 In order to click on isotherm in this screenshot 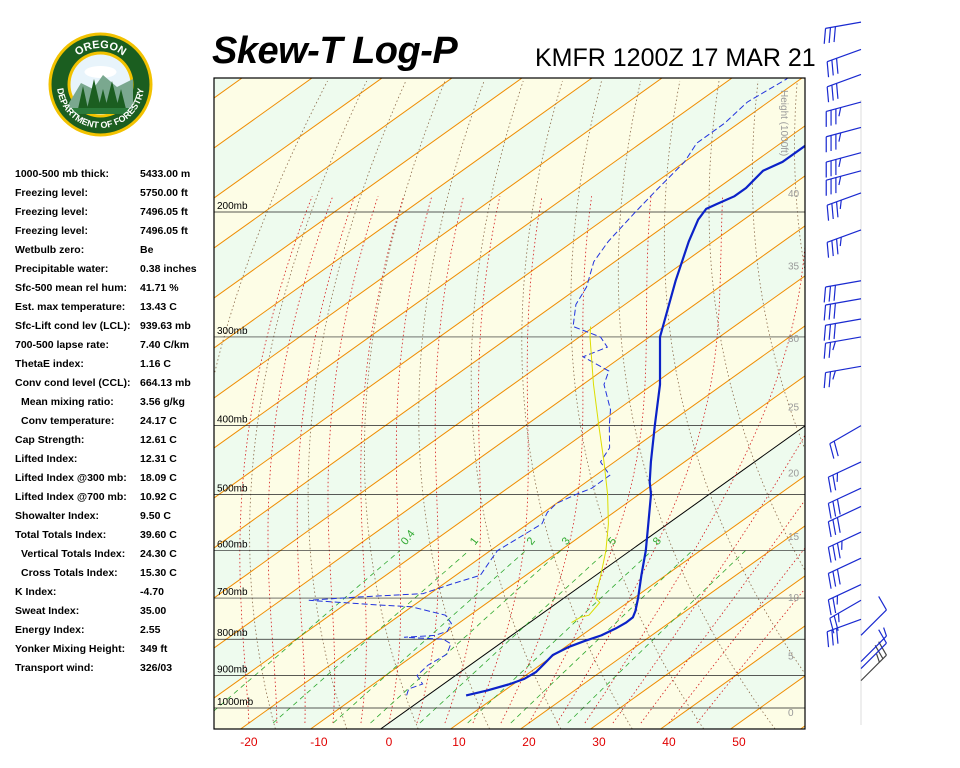, I will do `click(950, 403)`.